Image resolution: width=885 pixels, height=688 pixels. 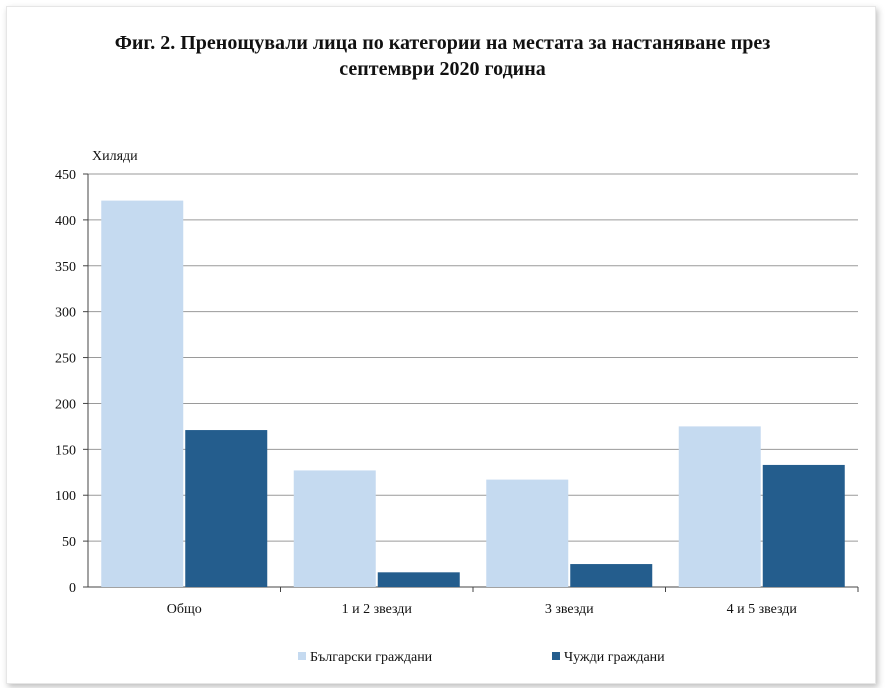 What do you see at coordinates (65, 450) in the screenshot?
I see `y-tick-label-150: 150` at bounding box center [65, 450].